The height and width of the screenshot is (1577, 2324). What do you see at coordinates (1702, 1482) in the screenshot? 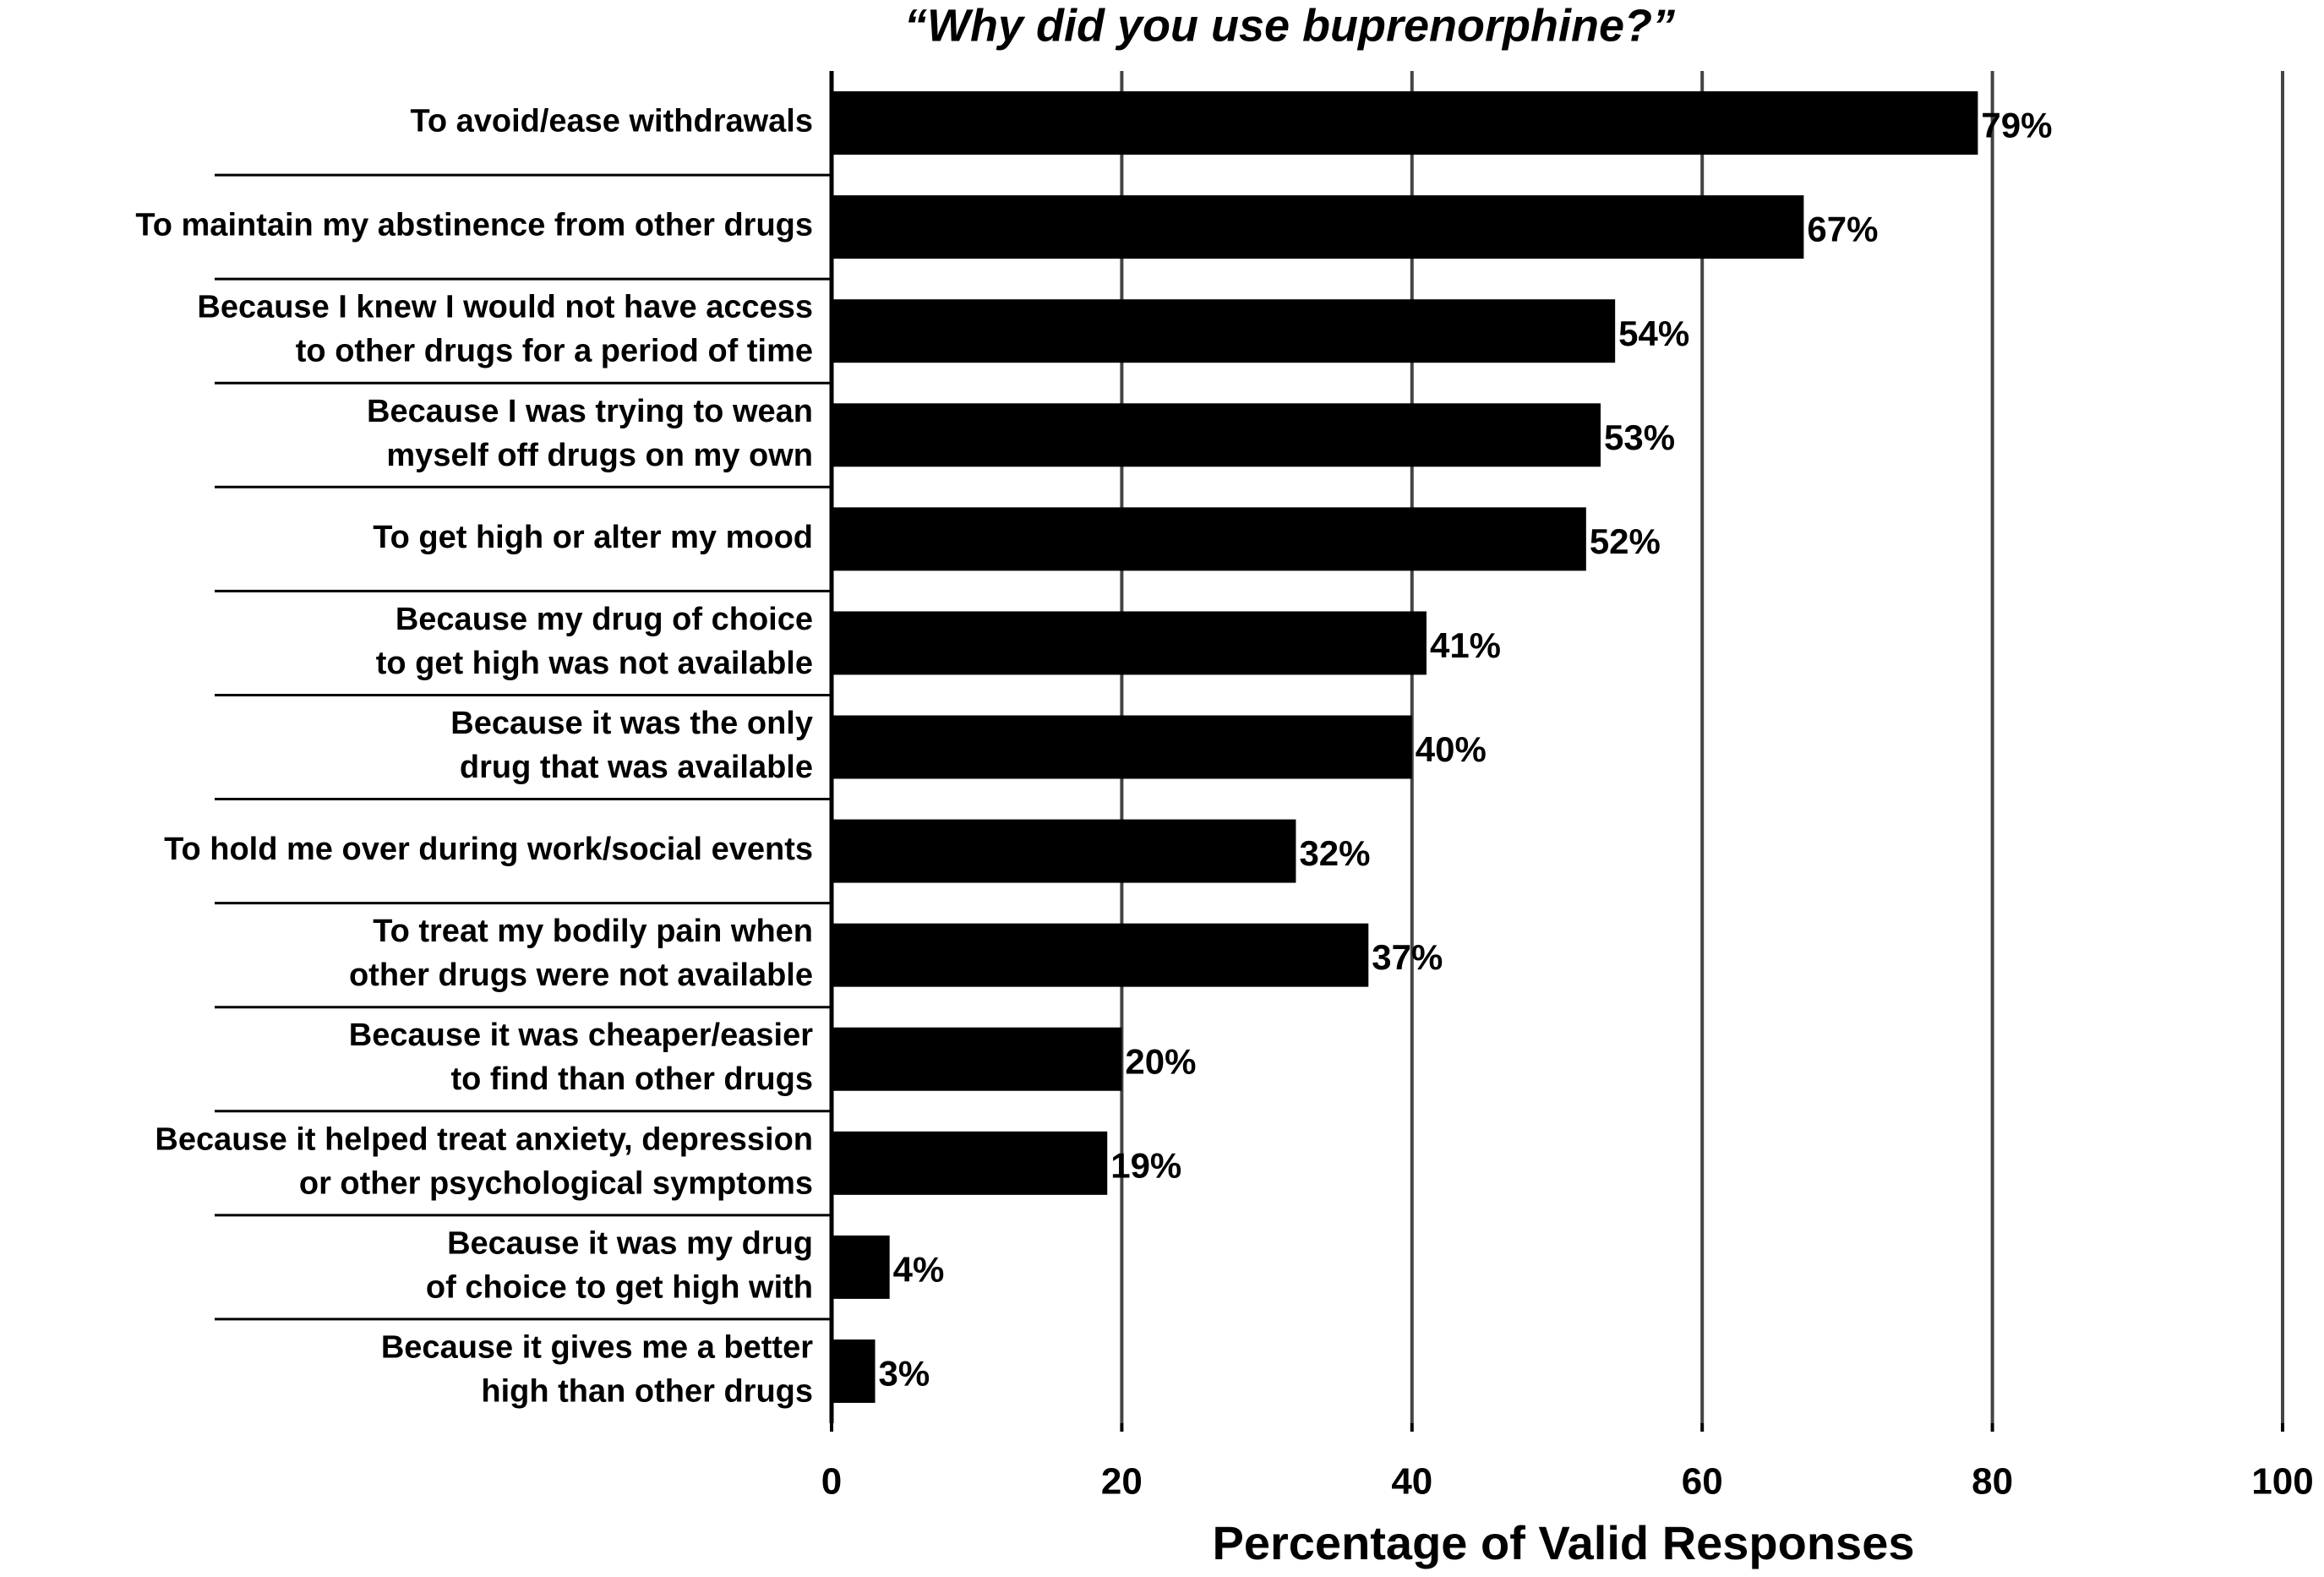
I see `x-tick-label: 60` at bounding box center [1702, 1482].